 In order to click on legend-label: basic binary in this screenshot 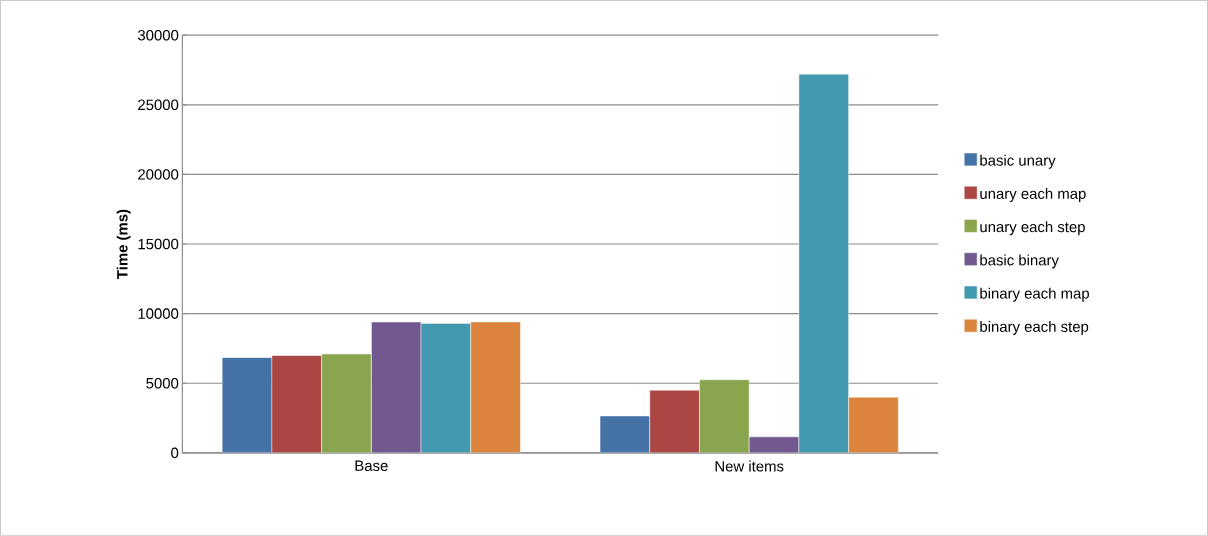, I will do `click(1019, 261)`.